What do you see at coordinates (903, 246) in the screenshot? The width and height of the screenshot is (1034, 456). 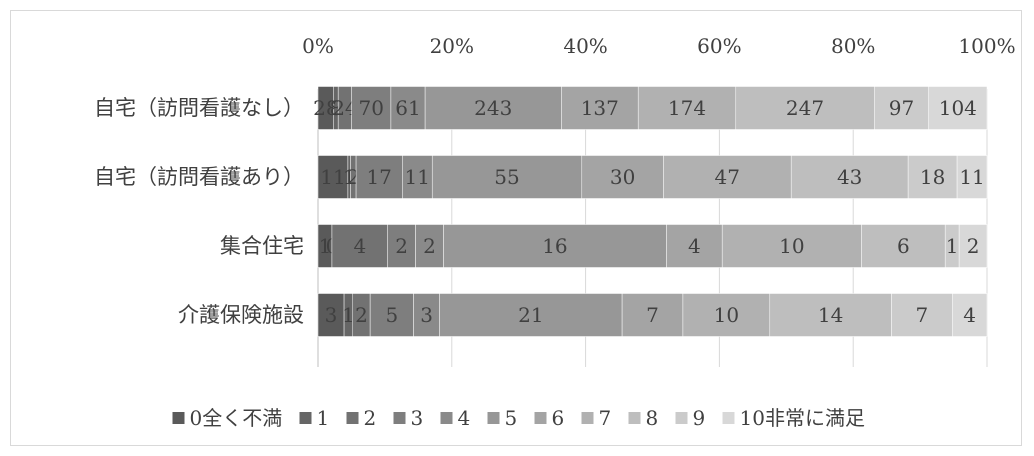 I see `data-label: 6` at bounding box center [903, 246].